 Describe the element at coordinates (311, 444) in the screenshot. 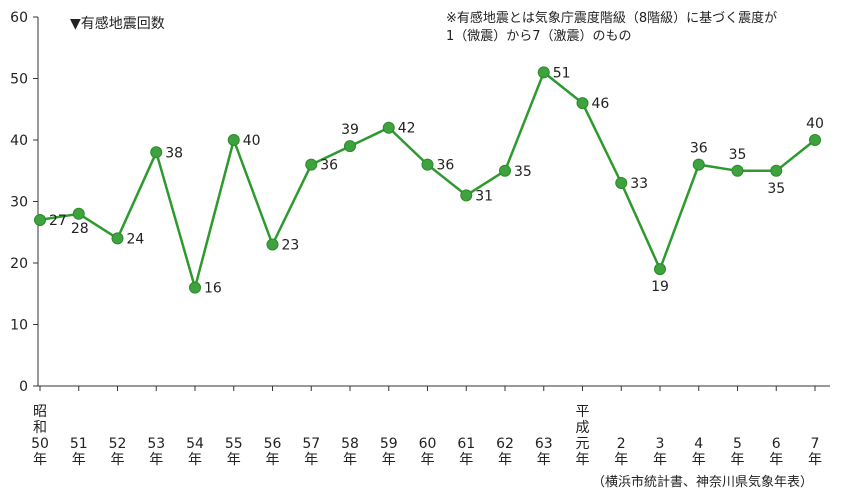

I see `x-tick-label: 57` at that location.